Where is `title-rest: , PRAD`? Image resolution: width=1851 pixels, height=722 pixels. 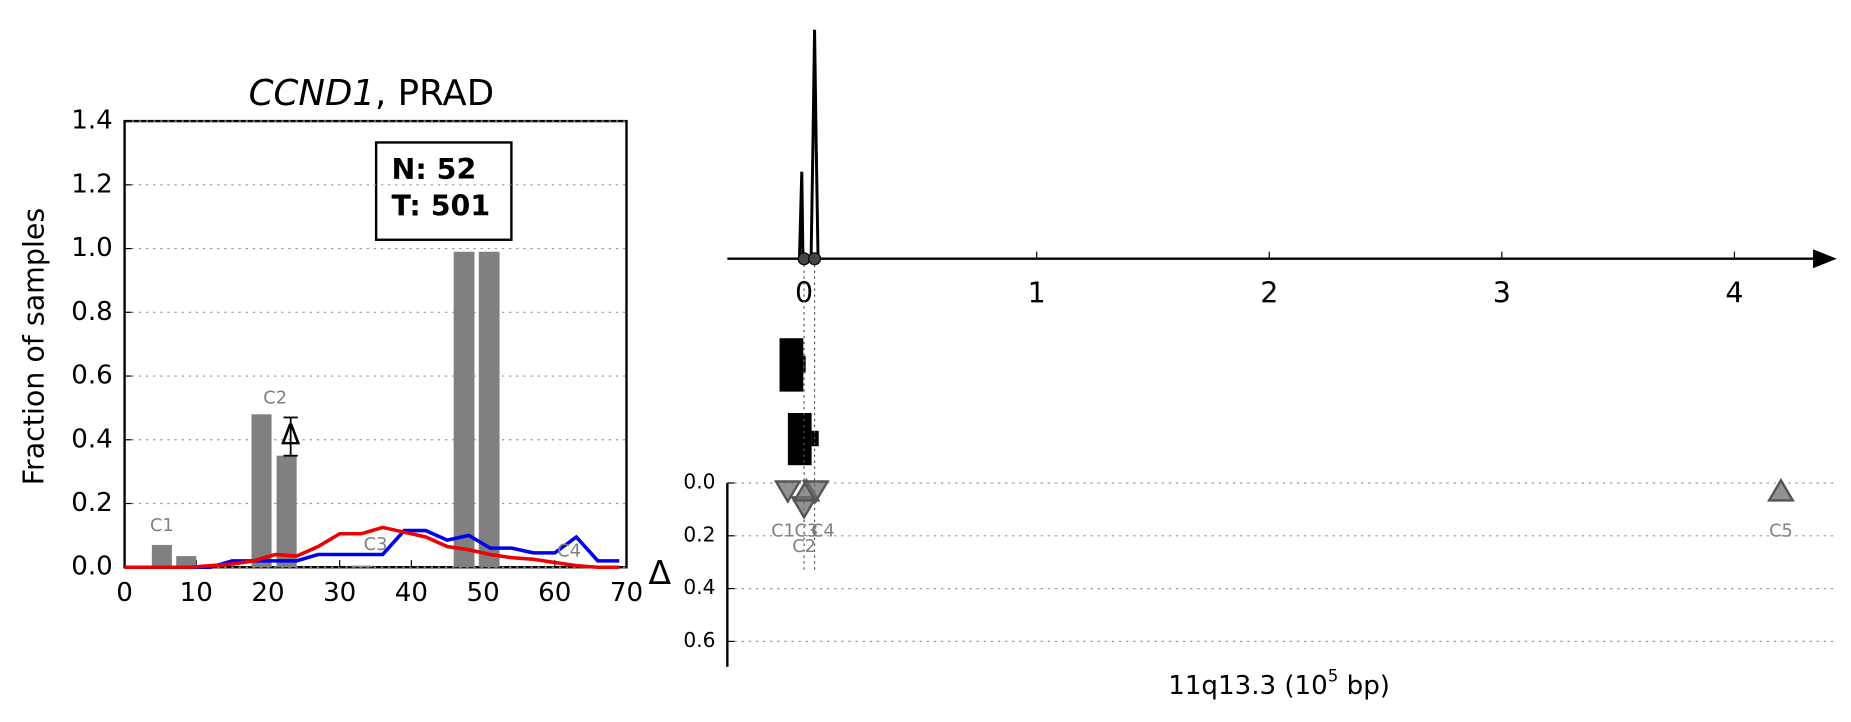 title-rest: , PRAD is located at coordinates (434, 93).